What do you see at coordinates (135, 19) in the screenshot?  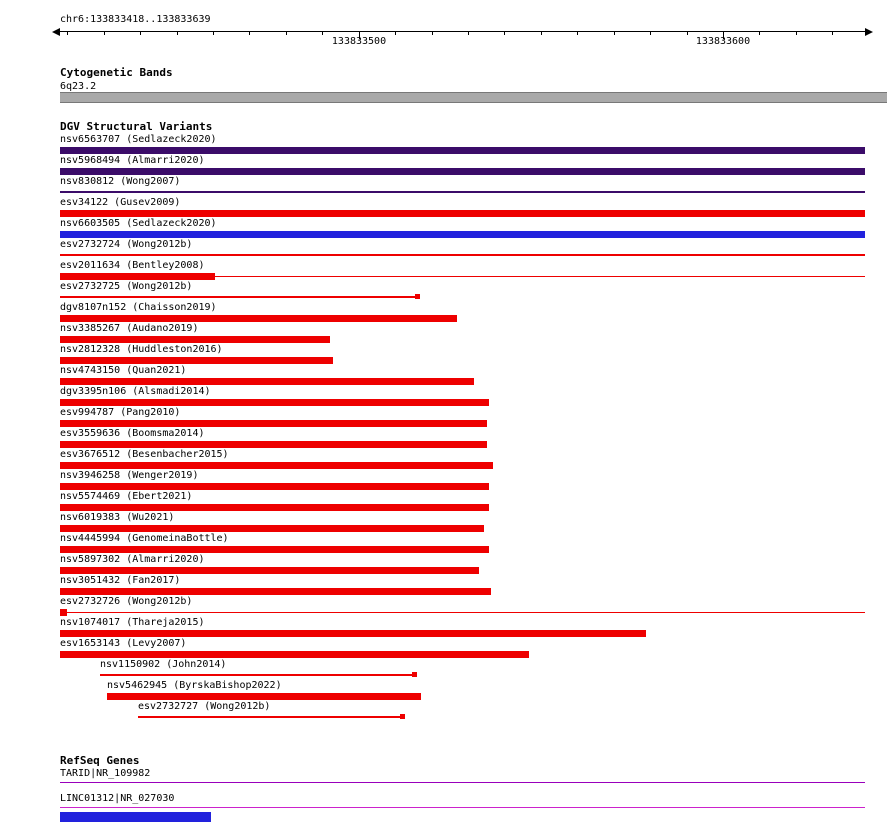 I see `region-title: chr6:133833418..133833639` at bounding box center [135, 19].